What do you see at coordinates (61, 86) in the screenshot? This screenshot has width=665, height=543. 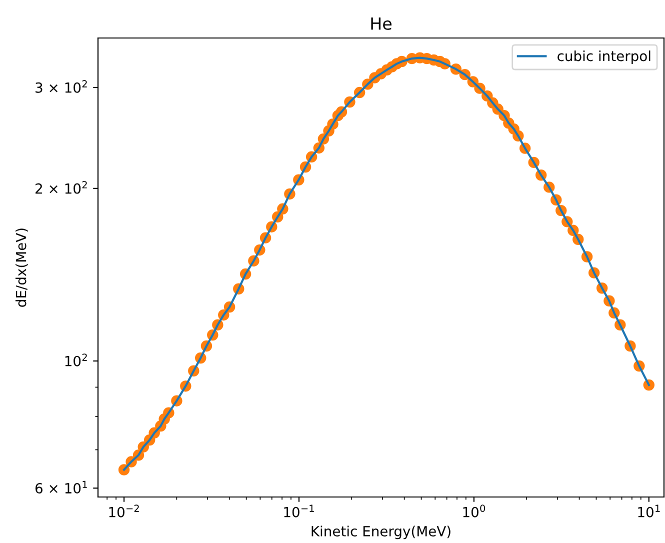 I see `y-tick-label: 3 × 10$^{2}$` at bounding box center [61, 86].